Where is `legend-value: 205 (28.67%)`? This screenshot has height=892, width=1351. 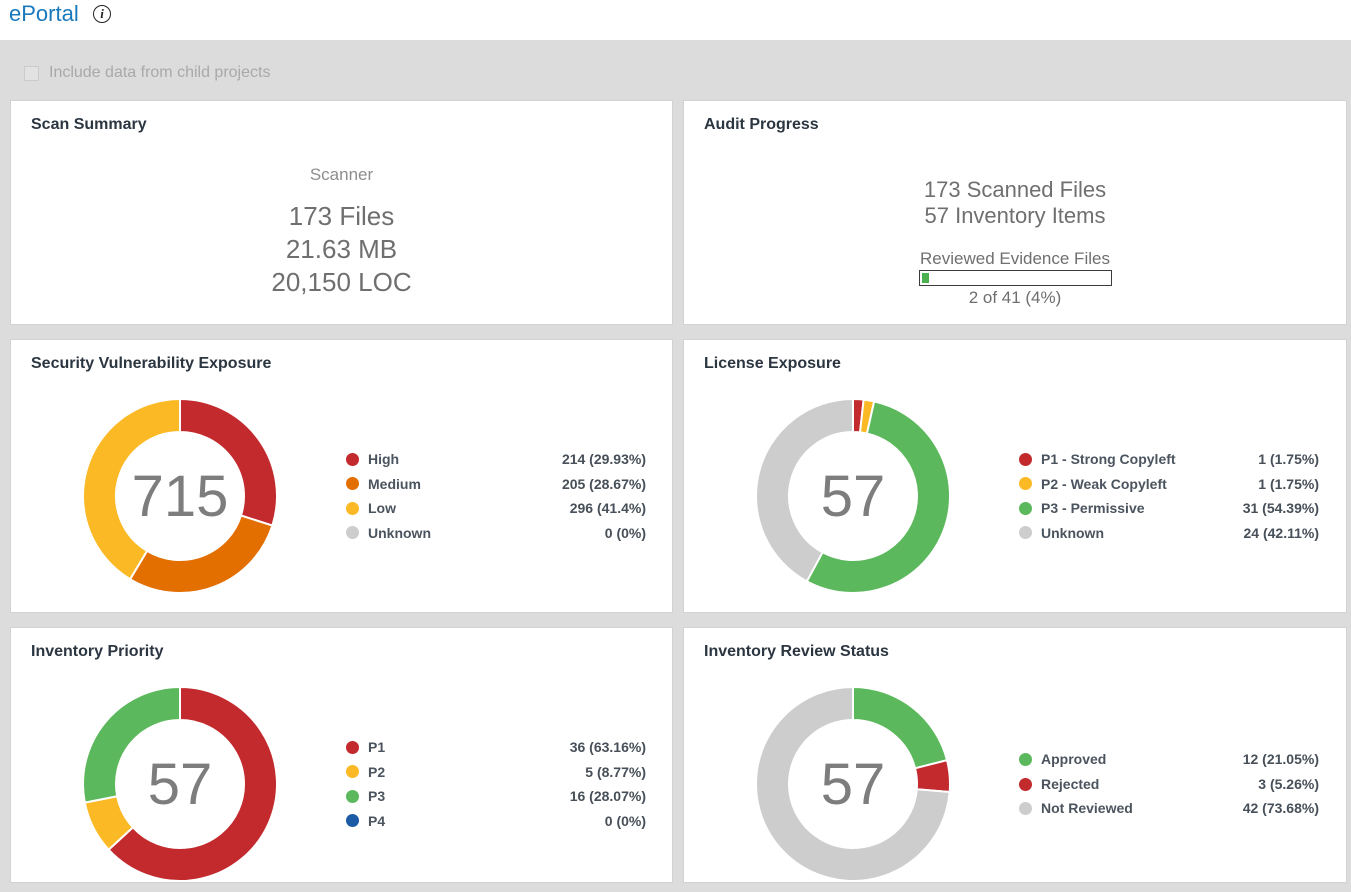 legend-value: 205 (28.67%) is located at coordinates (603, 483).